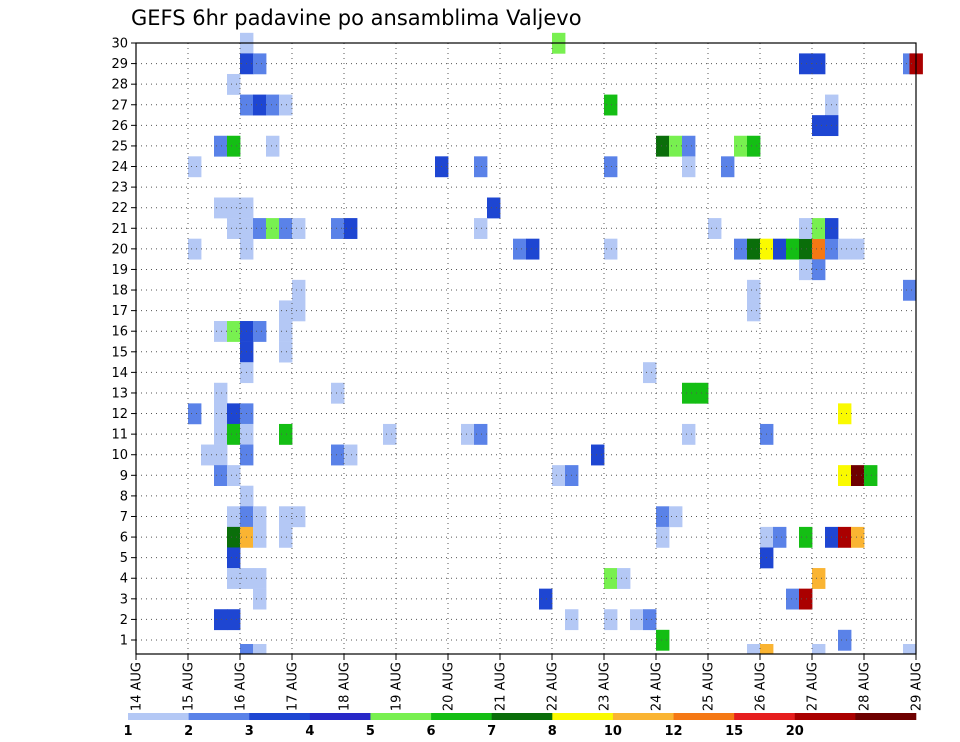 The height and width of the screenshot is (742, 960). Describe the element at coordinates (119, 455) in the screenshot. I see `y-tick-label: 10` at that location.